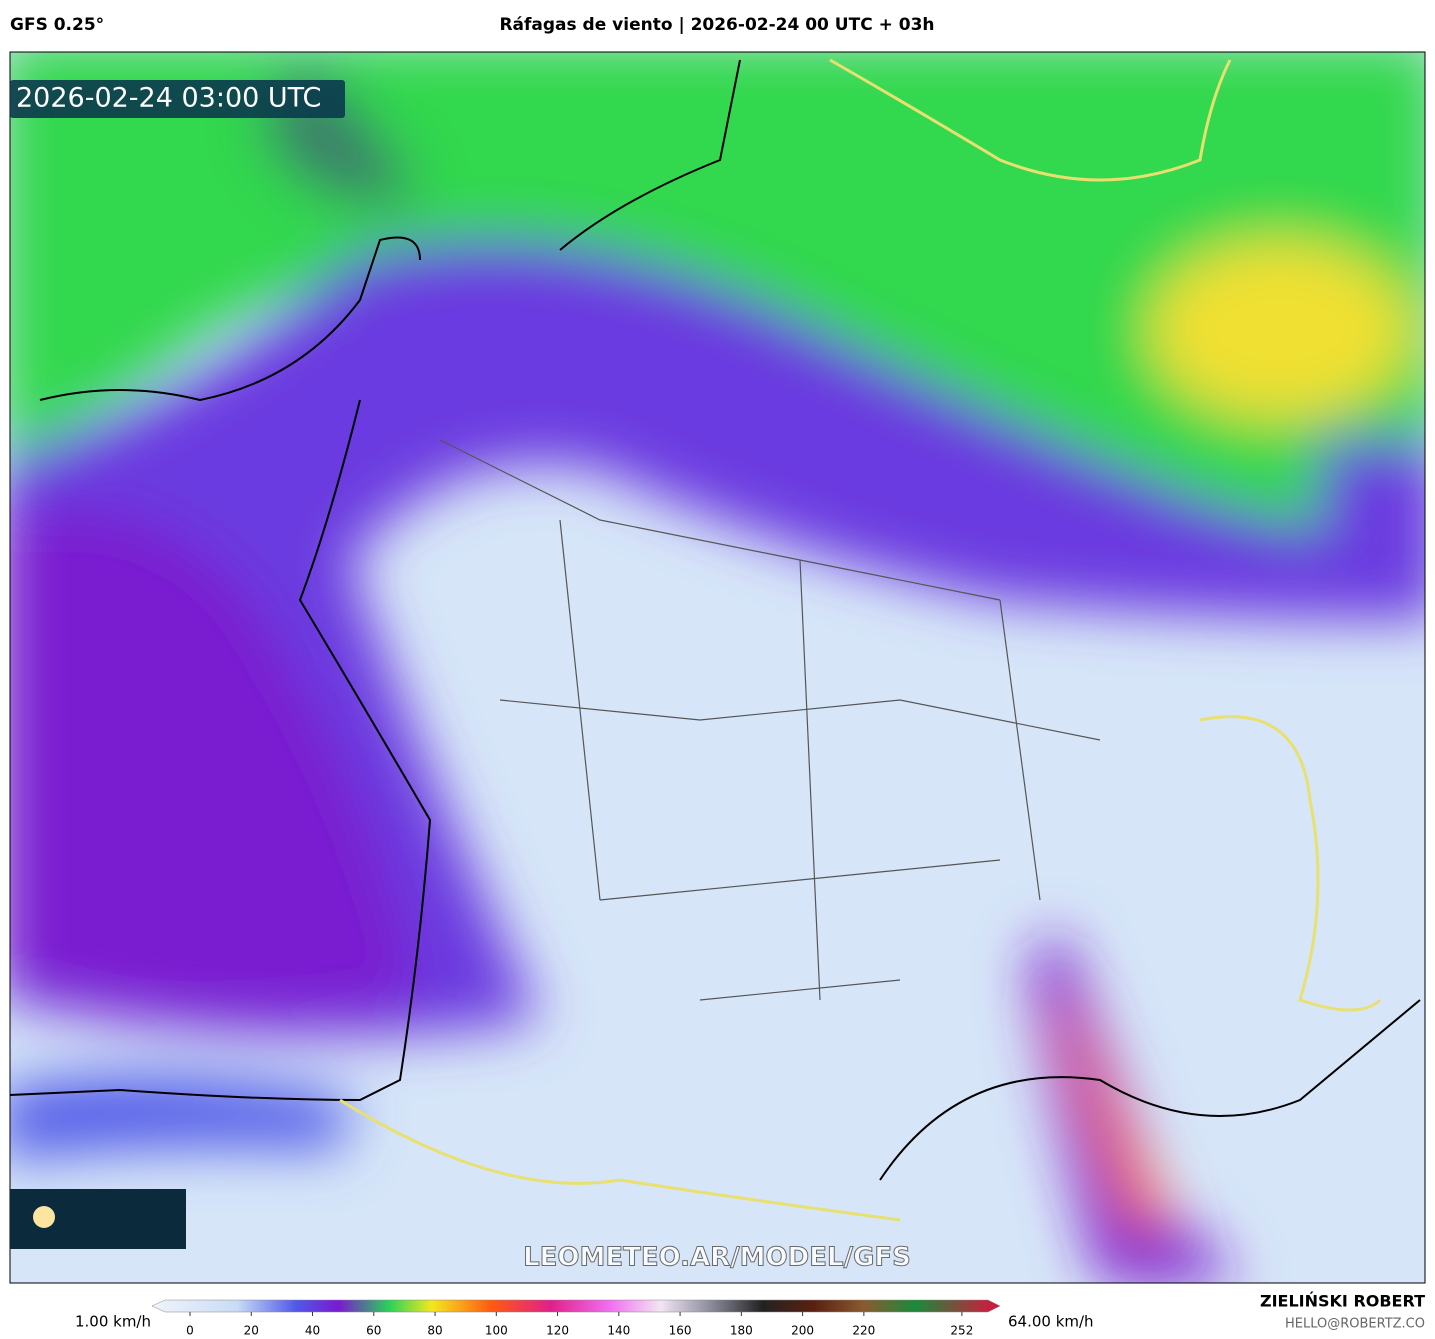 The image size is (1435, 1339). Describe the element at coordinates (312, 1331) in the screenshot. I see `colorbar-tick-label: 40` at that location.